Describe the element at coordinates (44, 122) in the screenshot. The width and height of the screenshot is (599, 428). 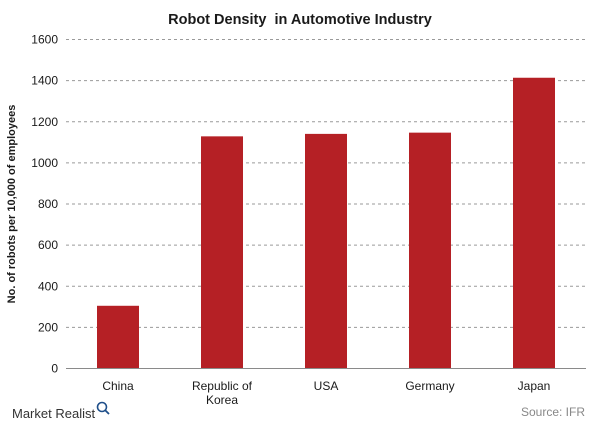
I see `y-tick-label: 1200` at that location.